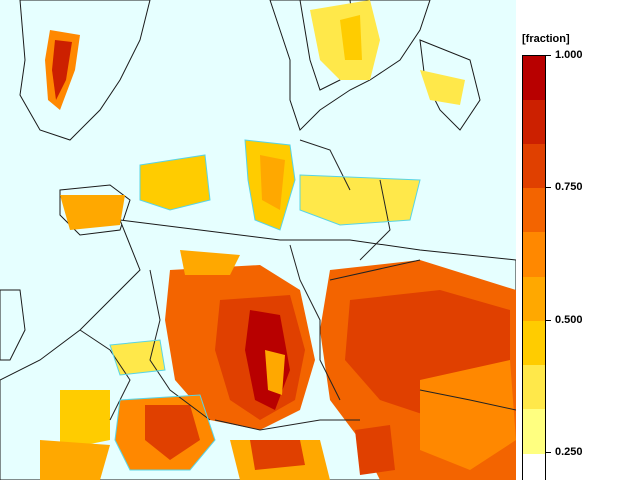 Image resolution: width=640 pixels, height=480 pixels. What do you see at coordinates (569, 55) in the screenshot?
I see `colorbar-tick-label: 1.000` at bounding box center [569, 55].